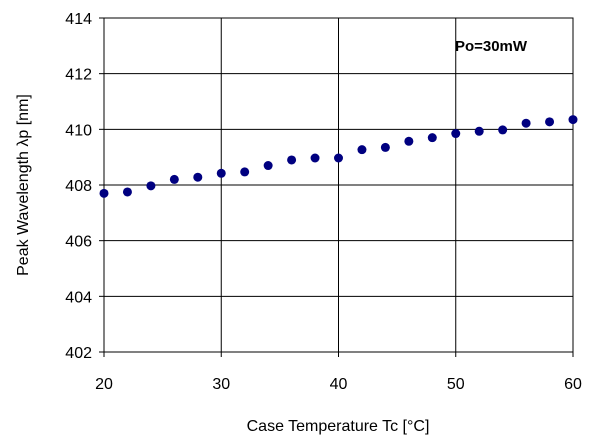  Describe the element at coordinates (78, 353) in the screenshot. I see `y-tick-label: 402` at that location.